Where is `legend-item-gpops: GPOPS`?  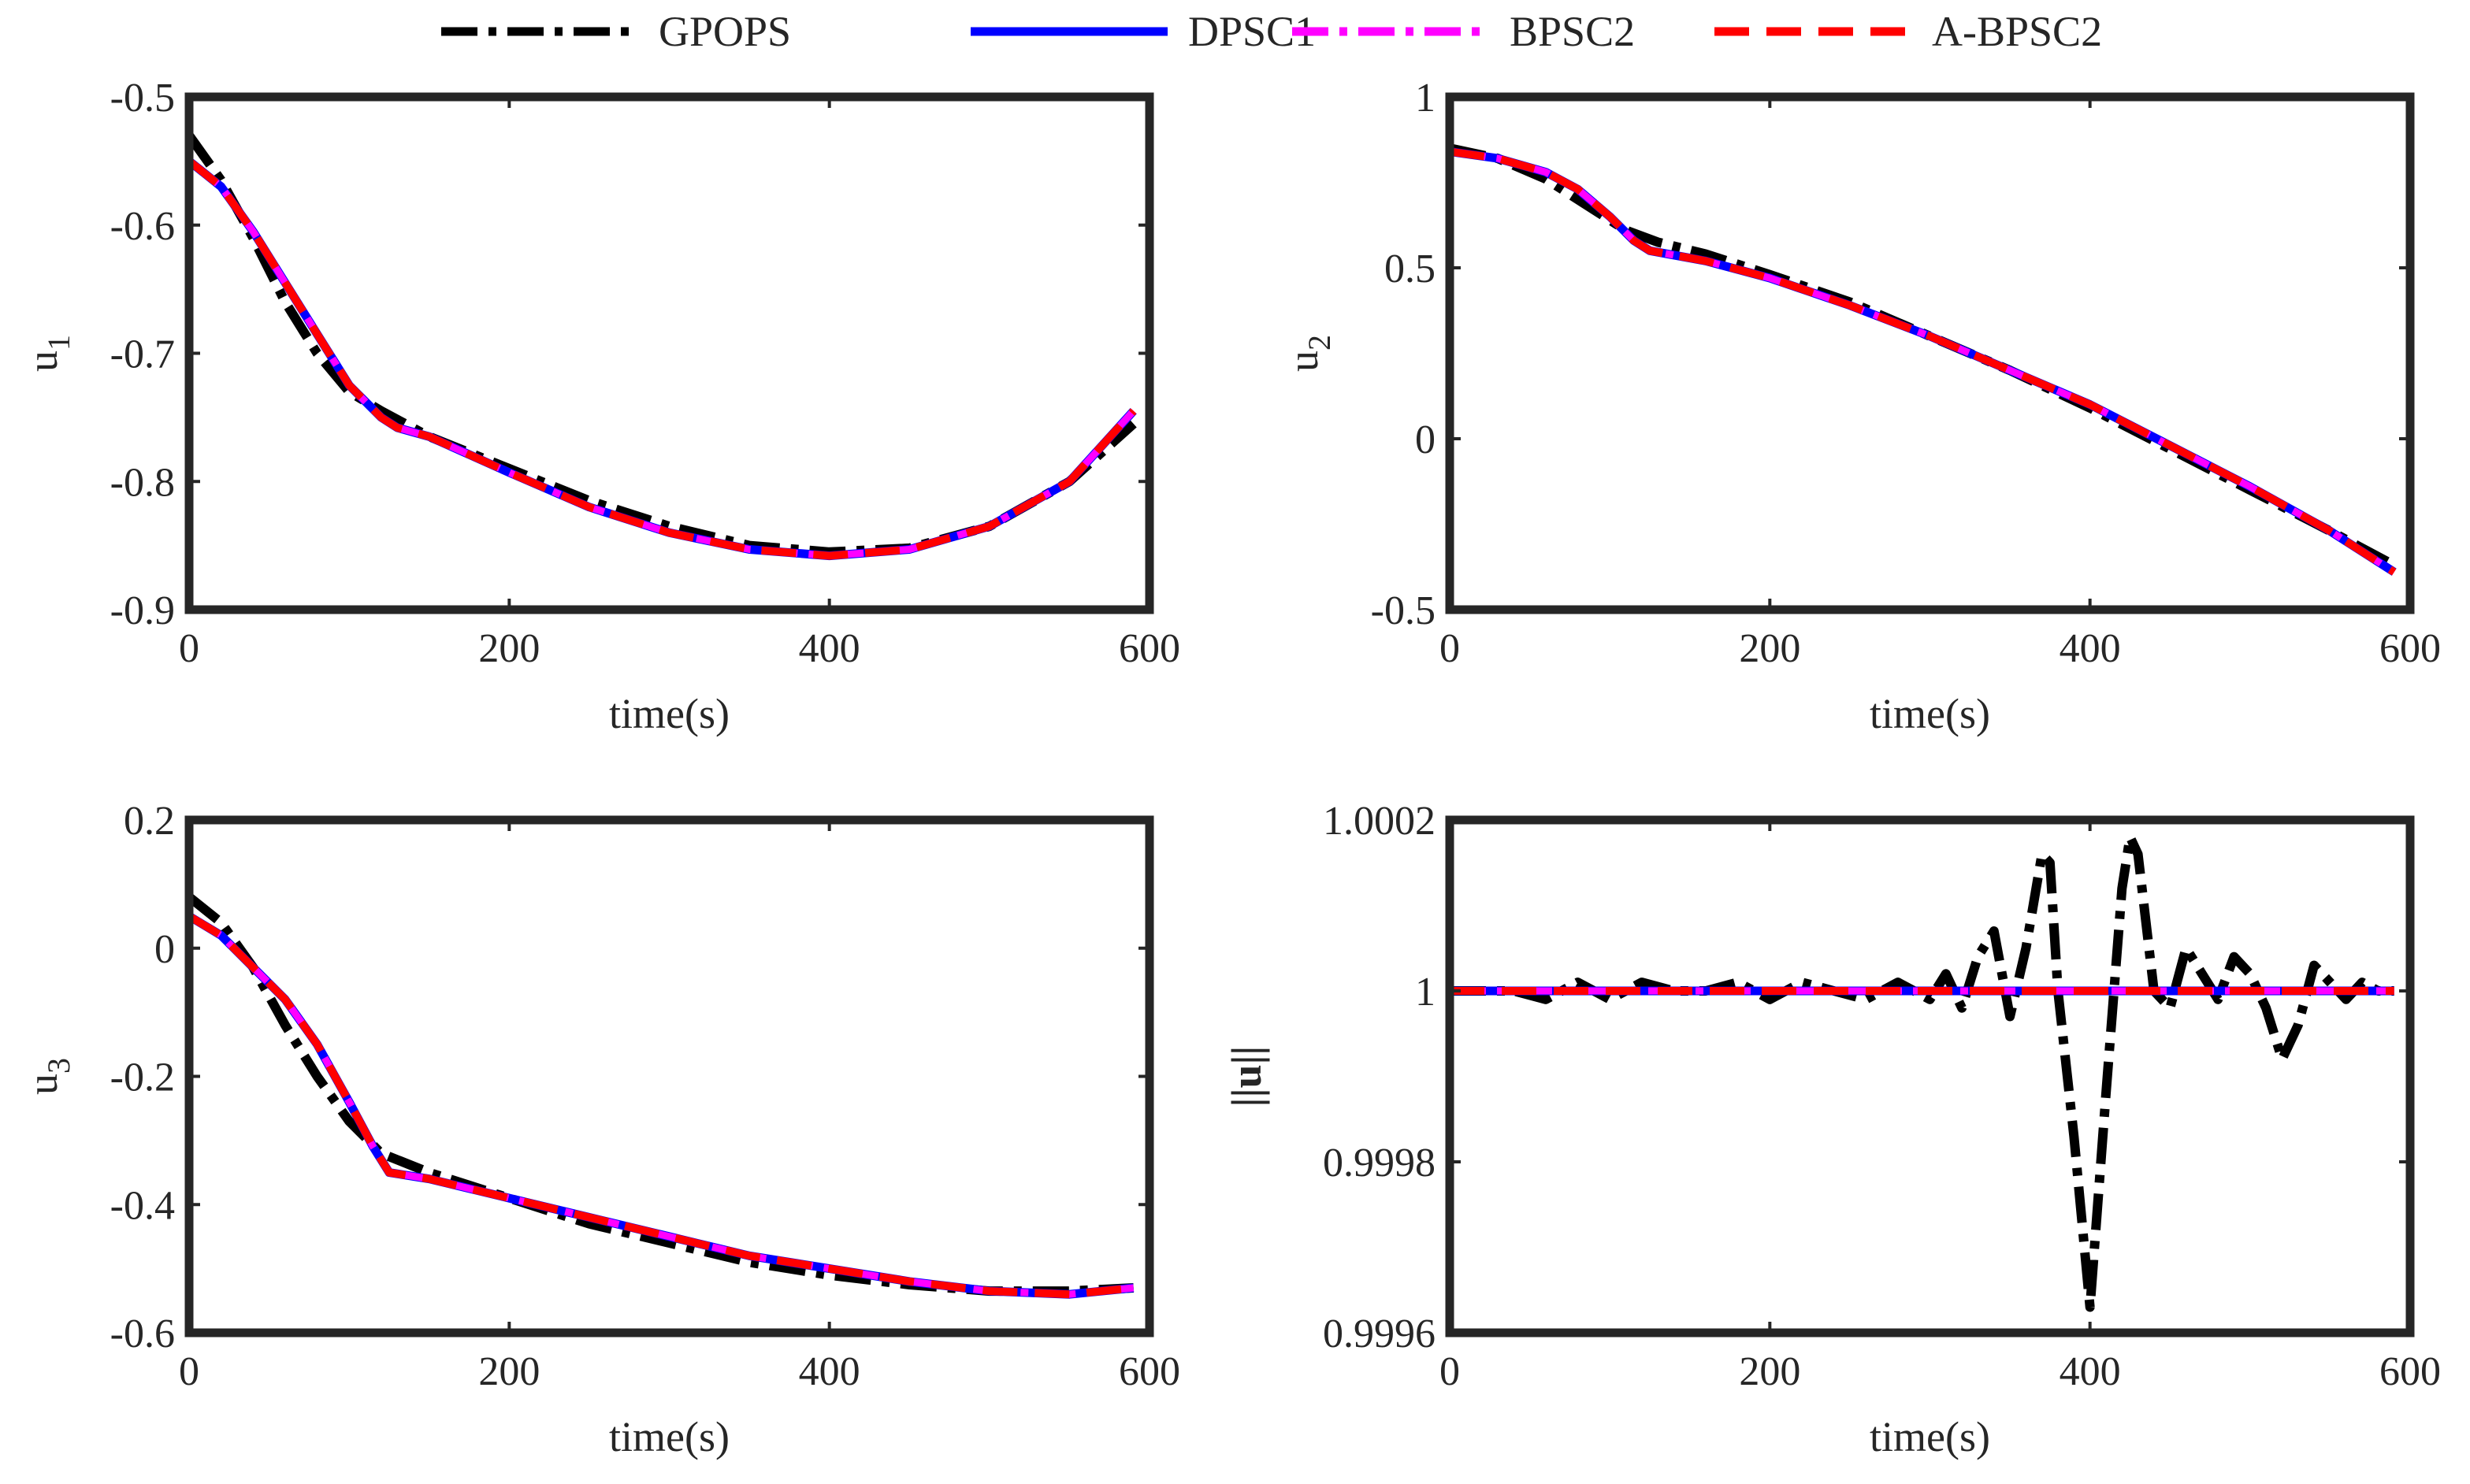 legend-item-gpops: GPOPS is located at coordinates (616, 32).